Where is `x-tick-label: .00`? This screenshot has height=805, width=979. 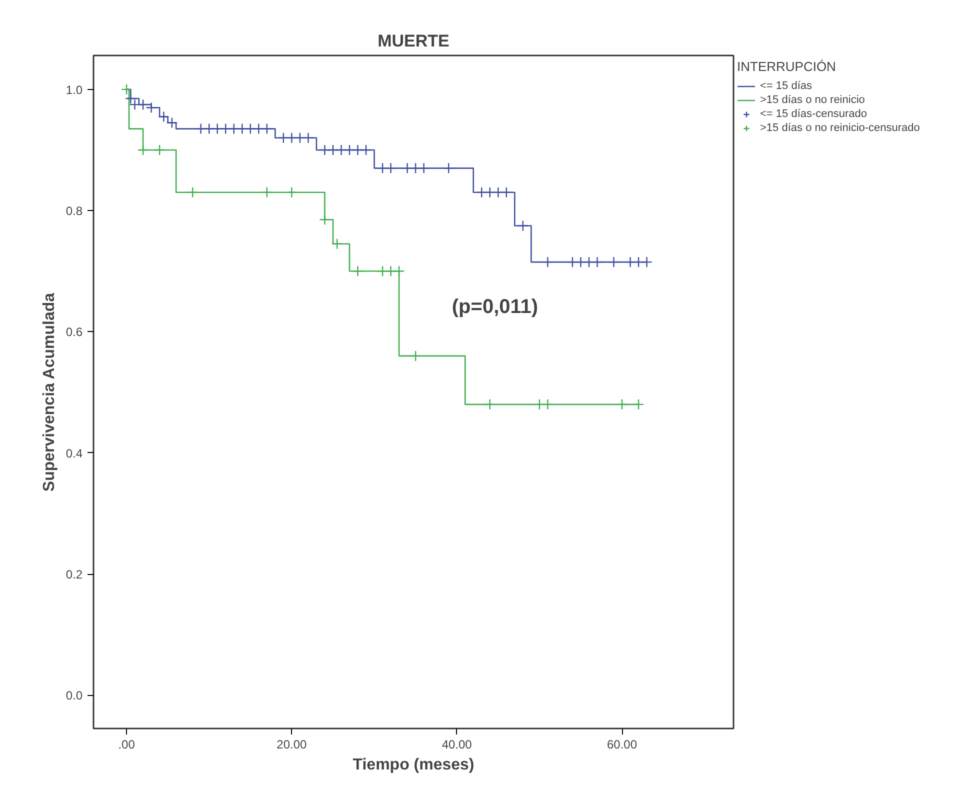
x-tick-label: .00 is located at coordinates (127, 745).